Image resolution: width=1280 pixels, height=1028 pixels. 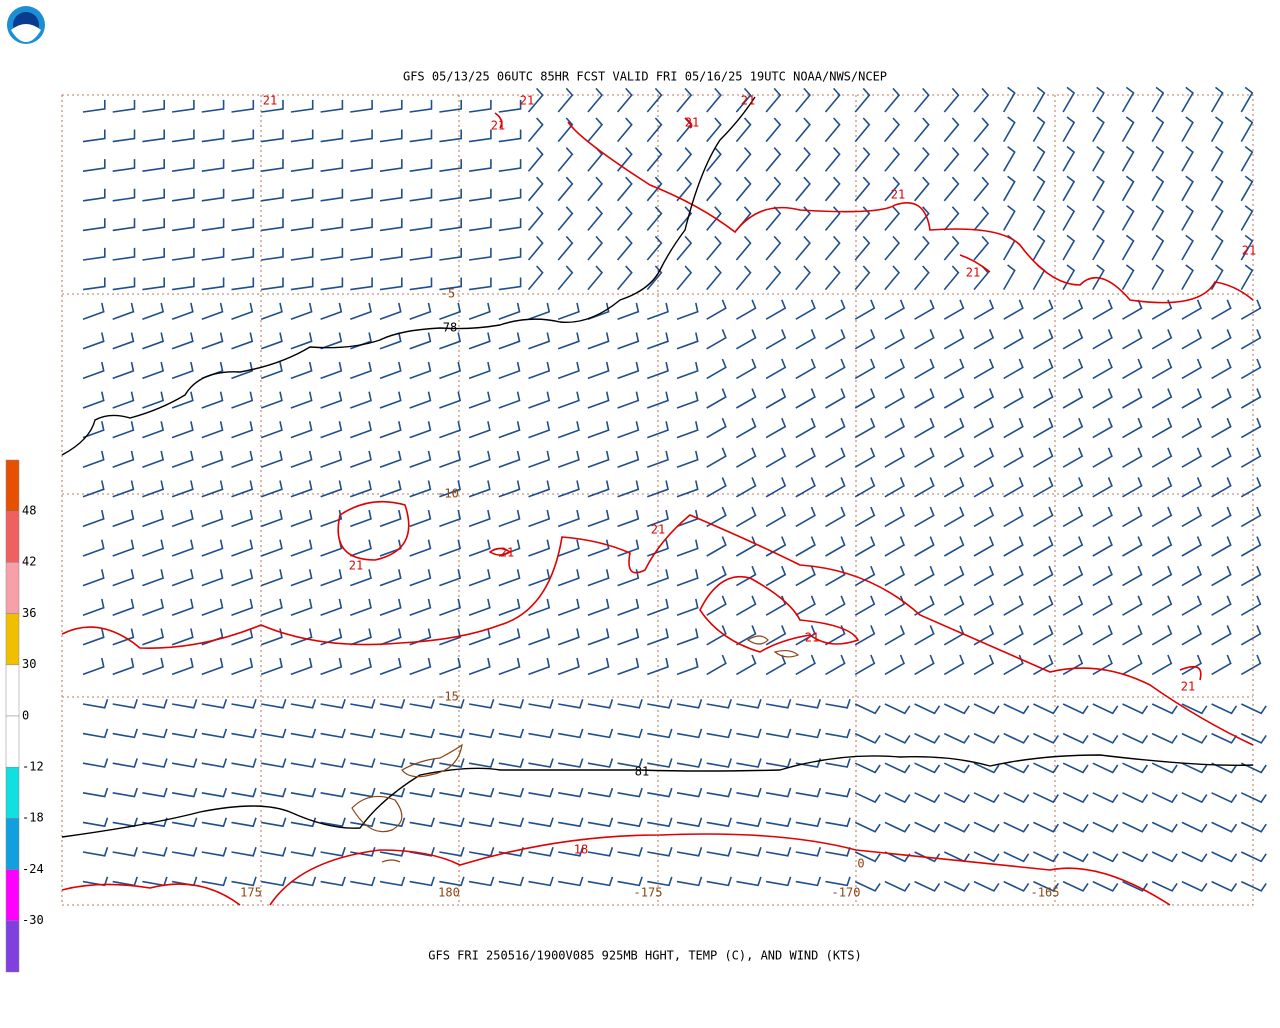 I want to click on color-label: 30, so click(x=29, y=664).